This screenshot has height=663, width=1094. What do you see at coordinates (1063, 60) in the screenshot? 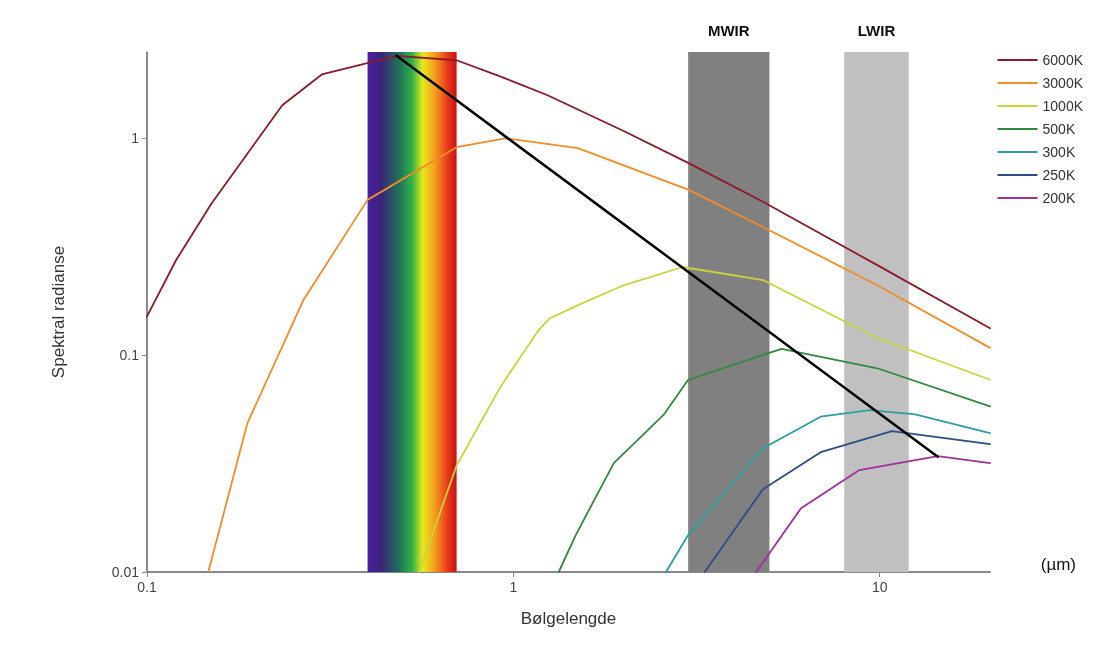
I see `legend-label: 6000K` at bounding box center [1063, 60].